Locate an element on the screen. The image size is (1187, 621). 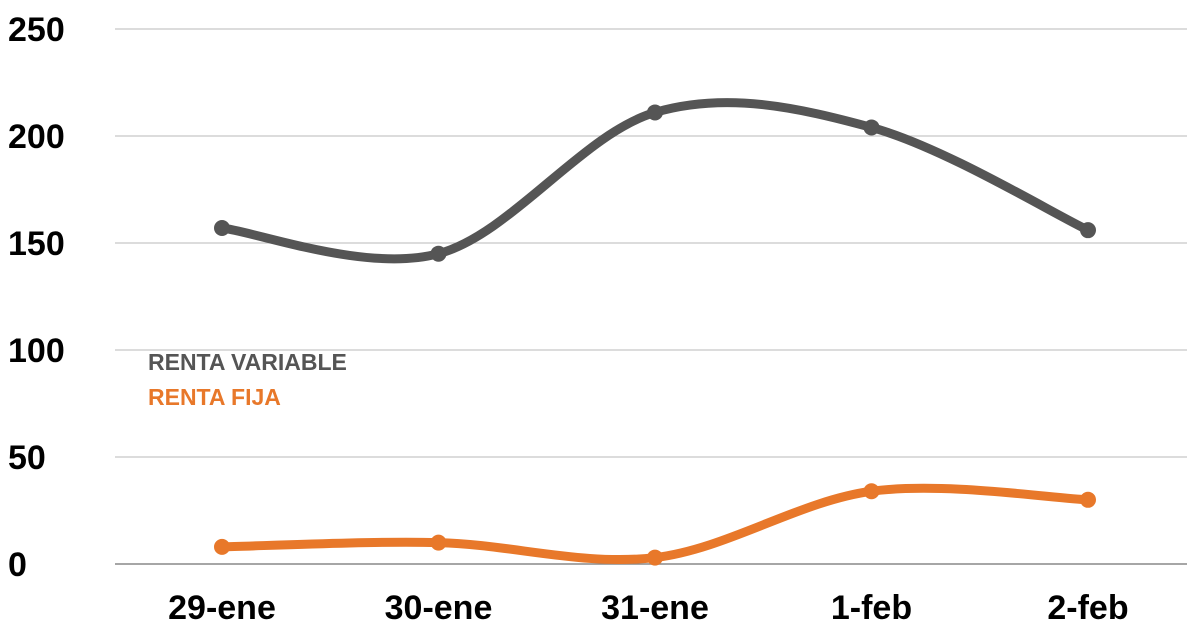
x-tick-label: 1-feb is located at coordinates (871, 605).